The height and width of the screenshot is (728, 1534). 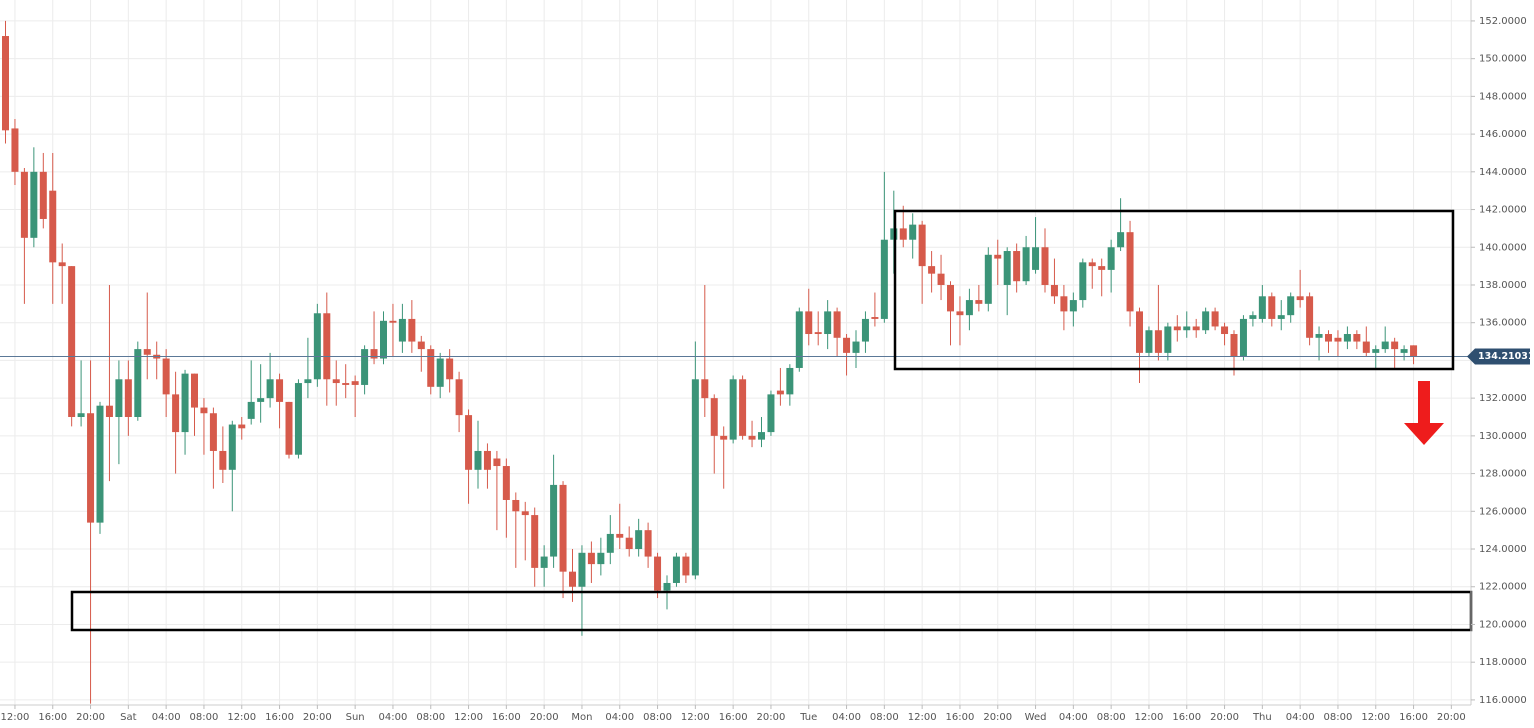 I want to click on y-tick-label: 136.0000, so click(x=1503, y=323).